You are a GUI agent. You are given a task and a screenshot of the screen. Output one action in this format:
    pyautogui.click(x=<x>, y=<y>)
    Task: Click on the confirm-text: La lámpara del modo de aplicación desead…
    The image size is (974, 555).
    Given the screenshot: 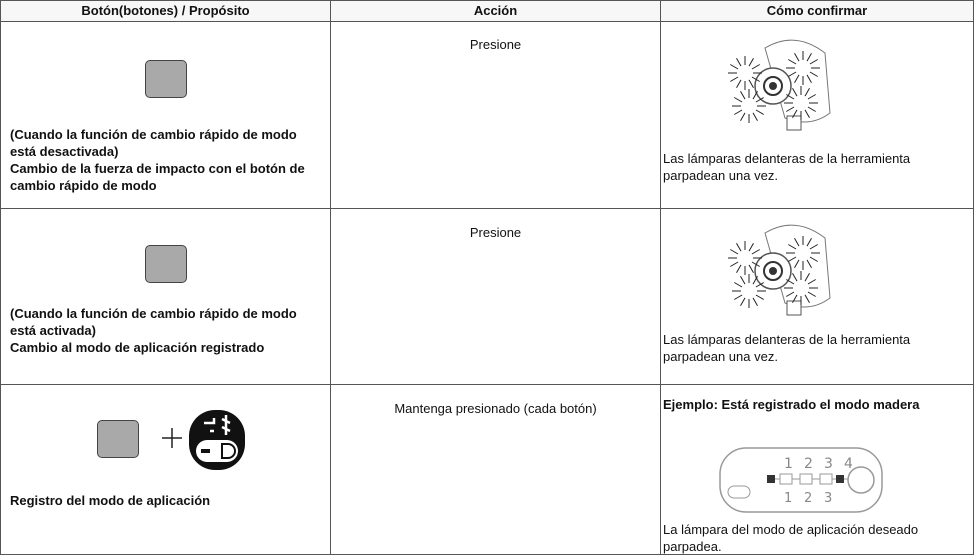 What is the action you would take?
    pyautogui.click(x=791, y=538)
    